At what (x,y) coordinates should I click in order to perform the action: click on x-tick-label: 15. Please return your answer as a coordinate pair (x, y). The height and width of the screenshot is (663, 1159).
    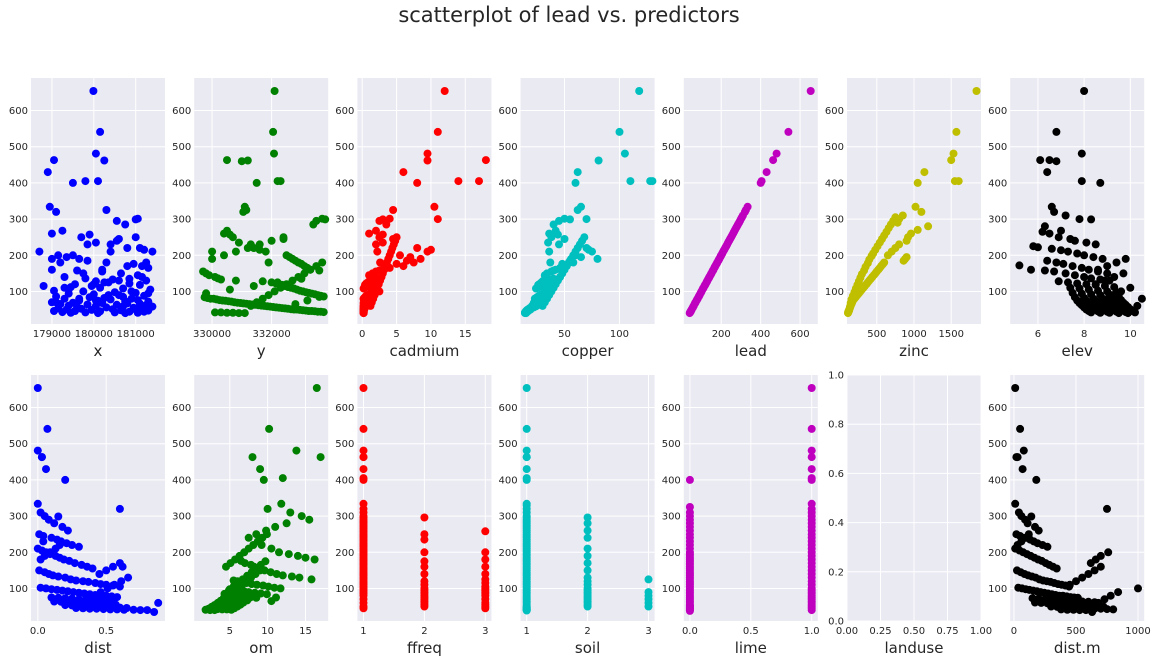
    Looking at the image, I should click on (305, 631).